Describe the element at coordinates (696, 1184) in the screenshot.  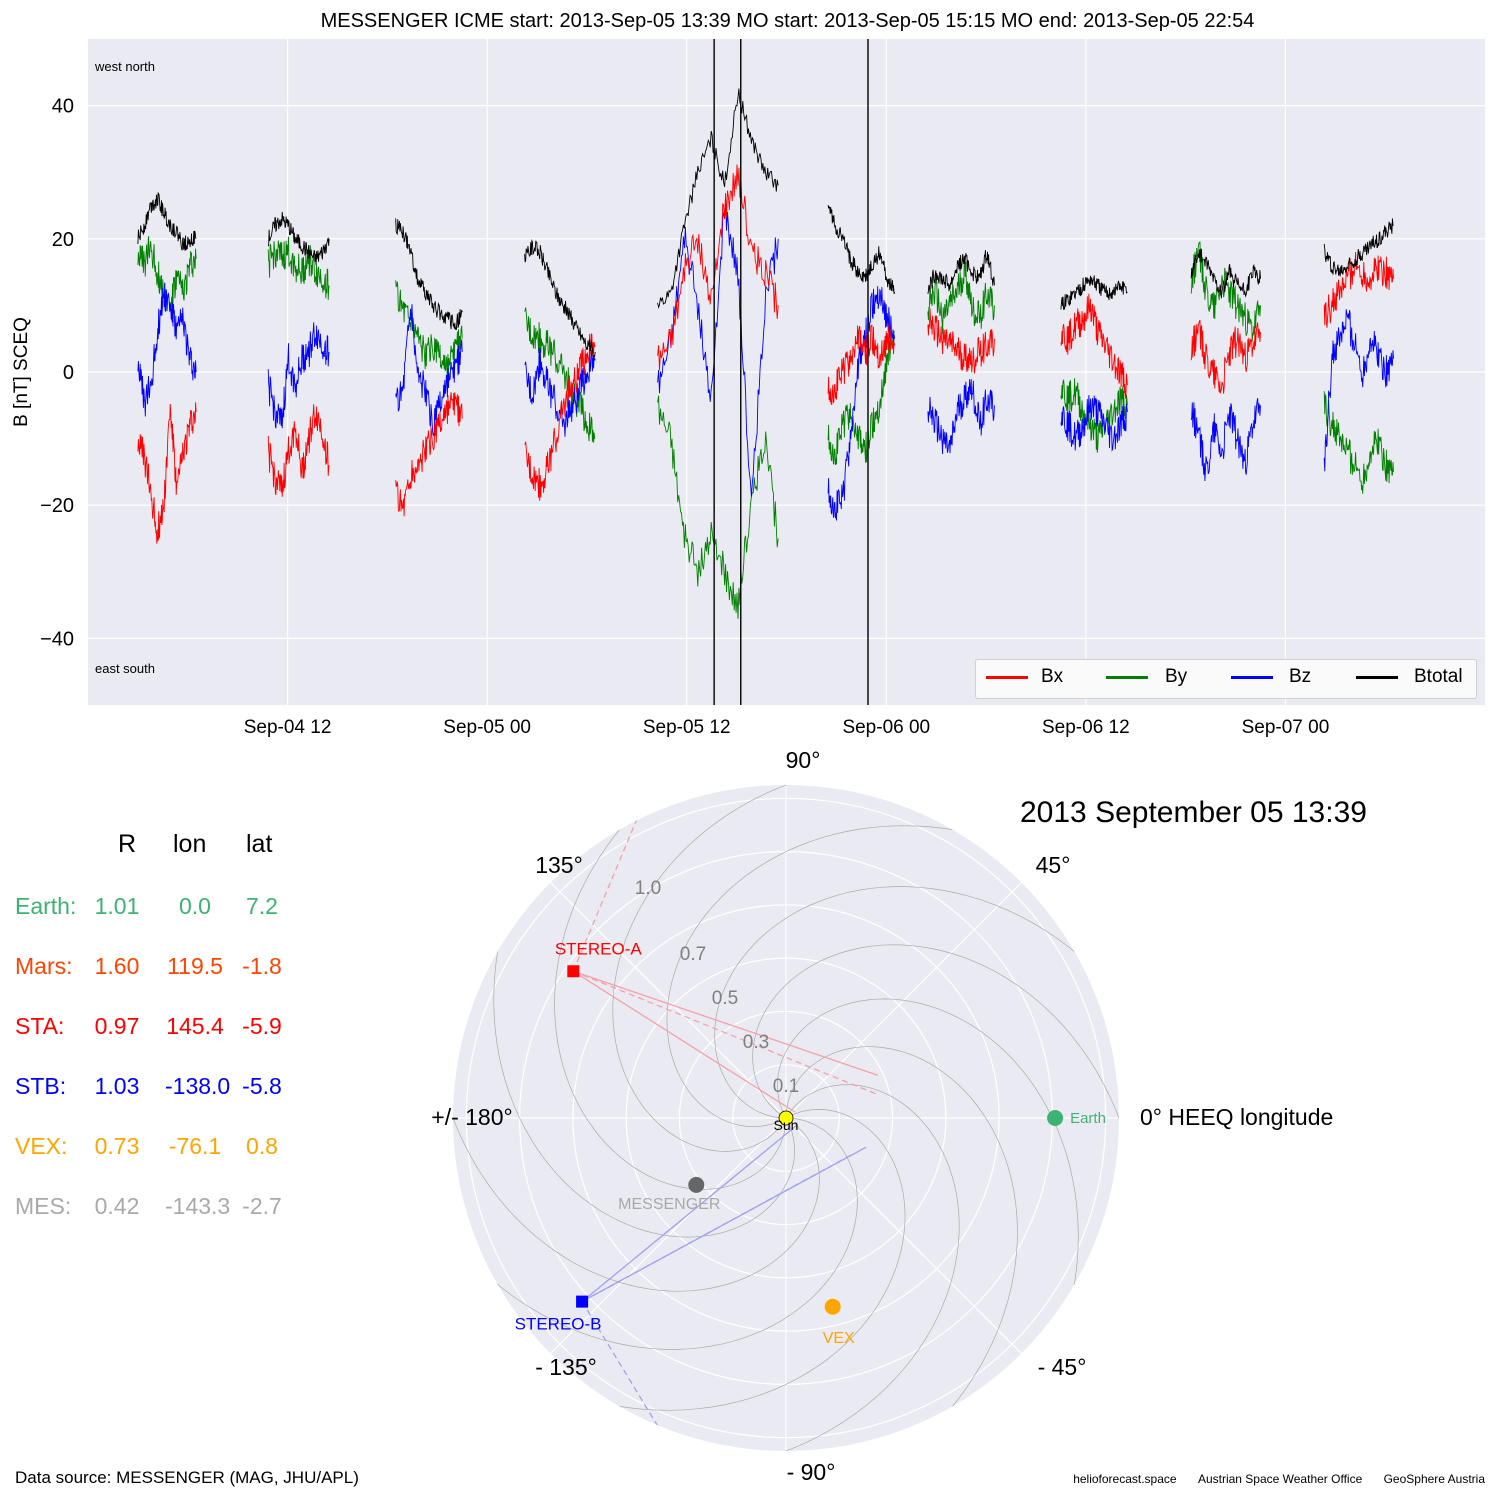
I see `messenger-marker` at that location.